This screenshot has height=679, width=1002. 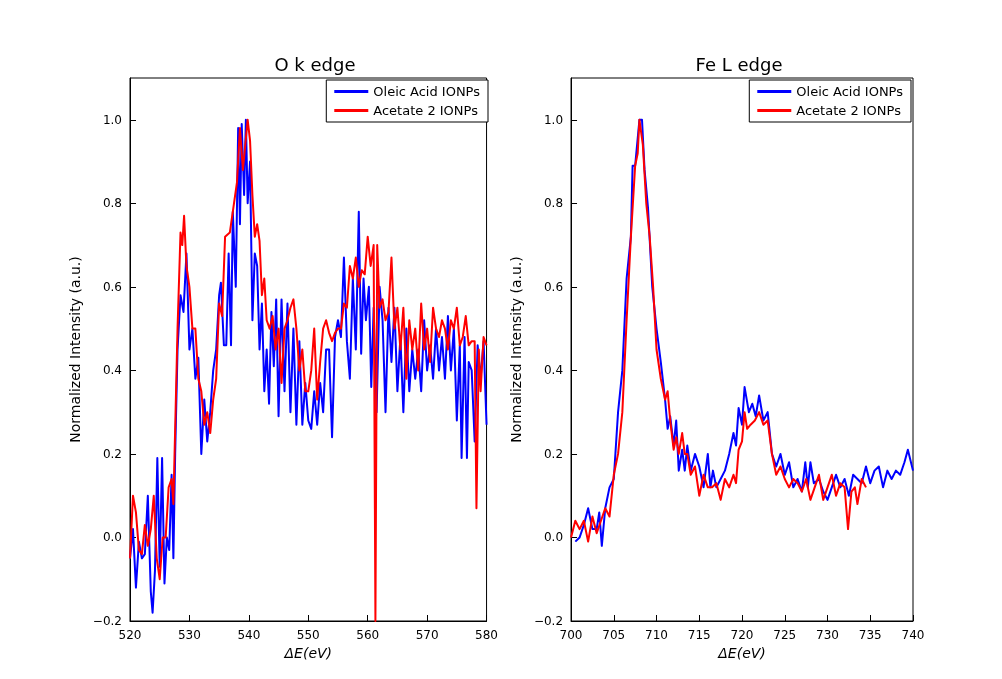 I want to click on x-tick-label: 700, so click(x=571, y=635).